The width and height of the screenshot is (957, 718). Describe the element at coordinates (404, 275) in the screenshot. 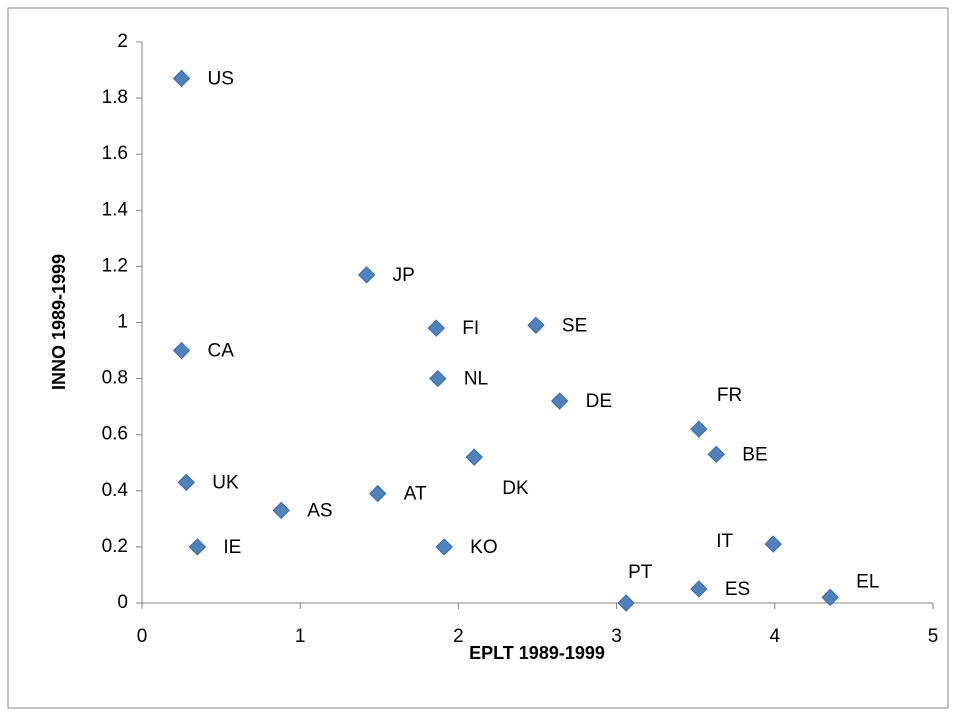

I see `point-label: JP` at that location.